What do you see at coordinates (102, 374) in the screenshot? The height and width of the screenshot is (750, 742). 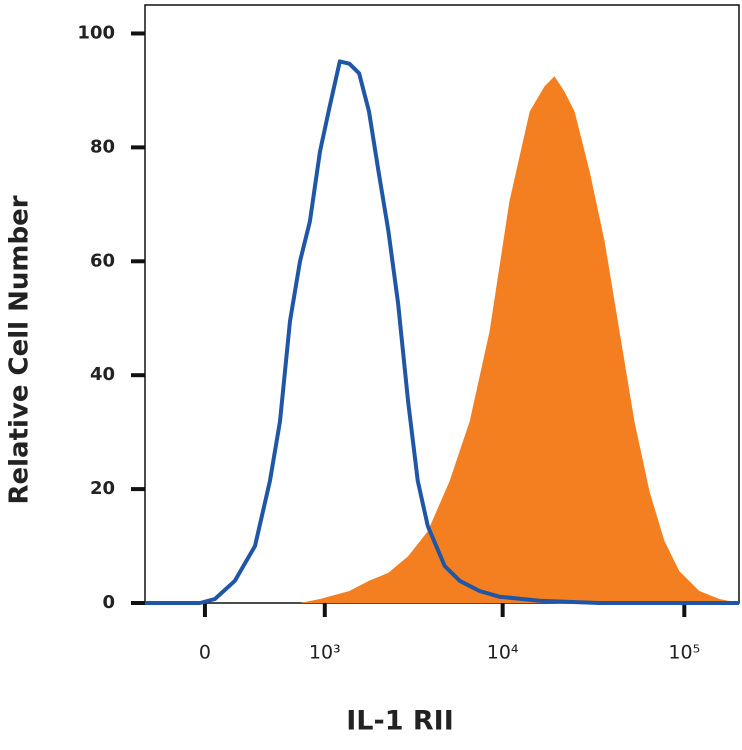 I see `y-tick-label: 40` at bounding box center [102, 374].